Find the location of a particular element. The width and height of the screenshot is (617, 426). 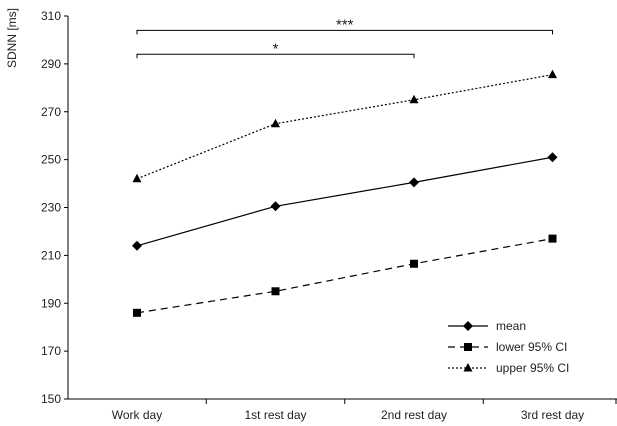

x-tick-label: 3rd rest day is located at coordinates (552, 415).